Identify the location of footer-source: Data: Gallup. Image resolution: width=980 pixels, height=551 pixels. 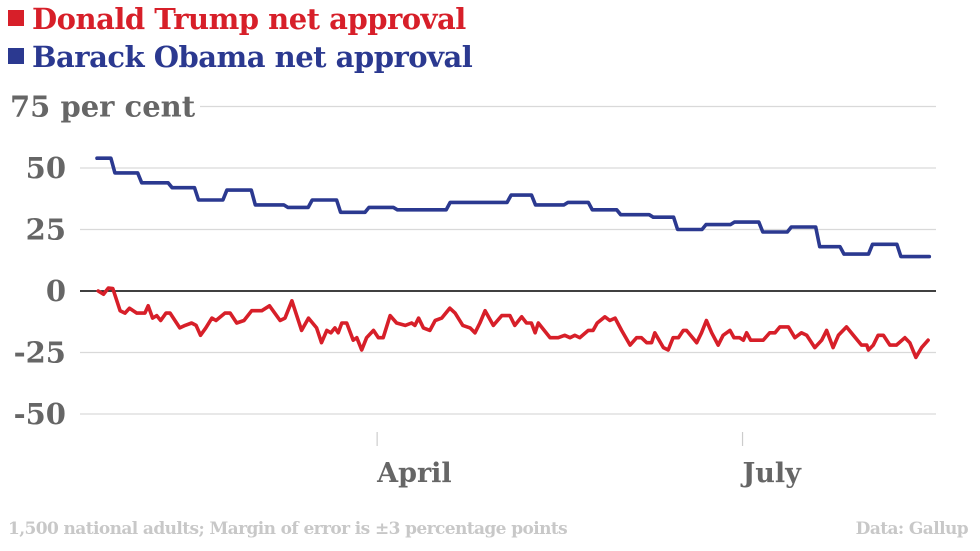
(912, 529).